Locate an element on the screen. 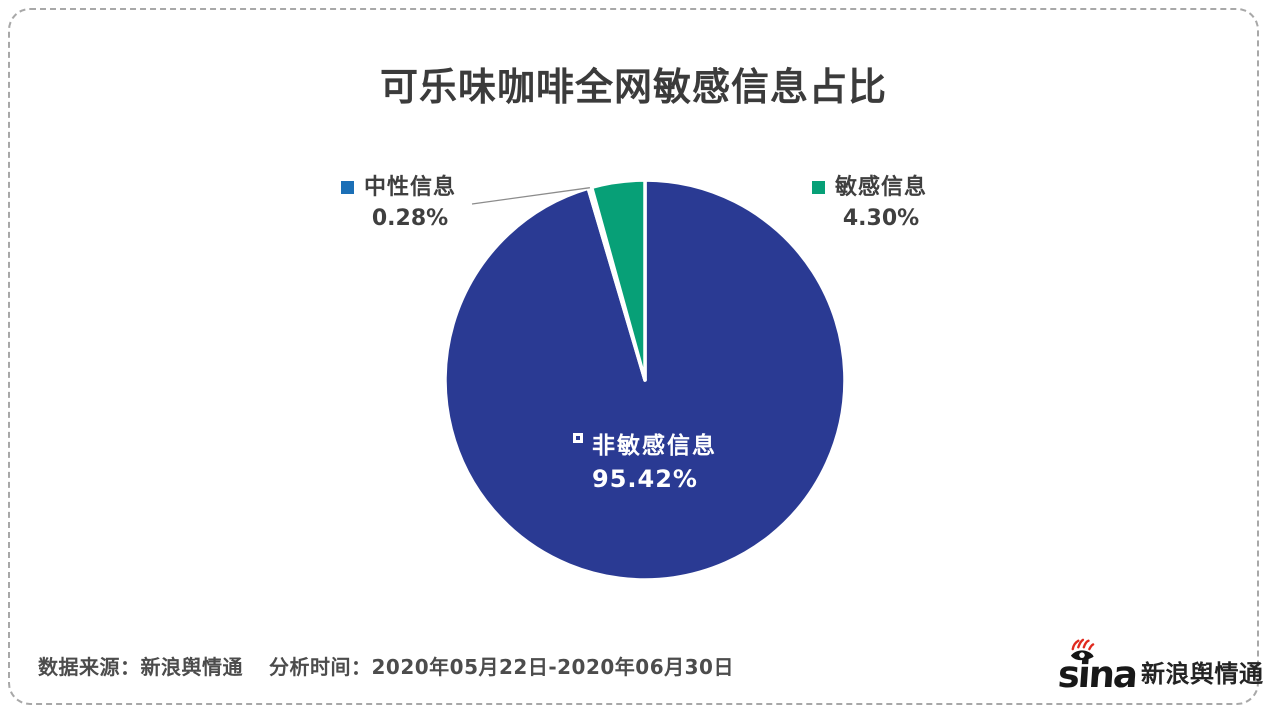  nonsensitive-info-label: 非敏感信息 95.42% is located at coordinates (645, 463).